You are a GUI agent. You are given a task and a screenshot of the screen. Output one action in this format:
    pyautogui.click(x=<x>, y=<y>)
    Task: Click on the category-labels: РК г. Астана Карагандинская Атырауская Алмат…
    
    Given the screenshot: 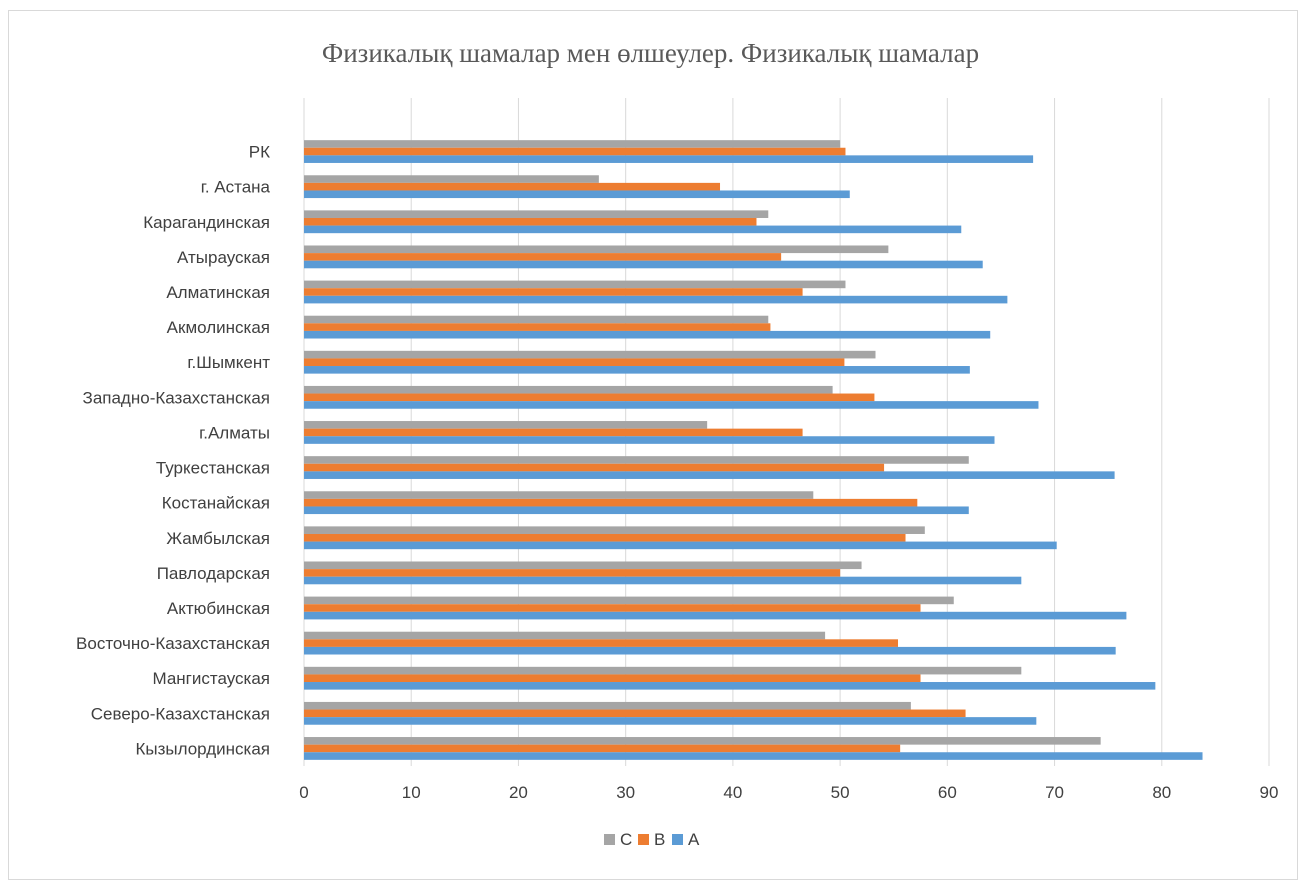 What is the action you would take?
    pyautogui.click(x=173, y=451)
    